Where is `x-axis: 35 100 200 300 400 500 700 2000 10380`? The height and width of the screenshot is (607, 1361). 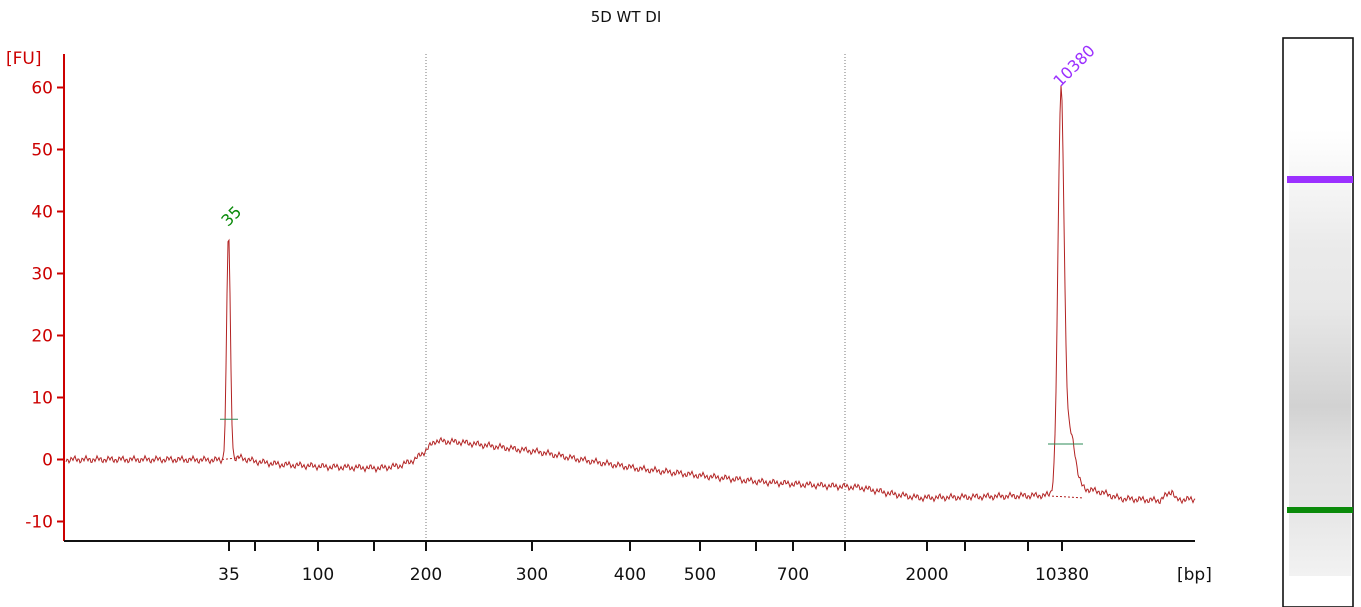
x-axis: 35 100 200 300 400 500 700 2000 10380 is located at coordinates (629, 562).